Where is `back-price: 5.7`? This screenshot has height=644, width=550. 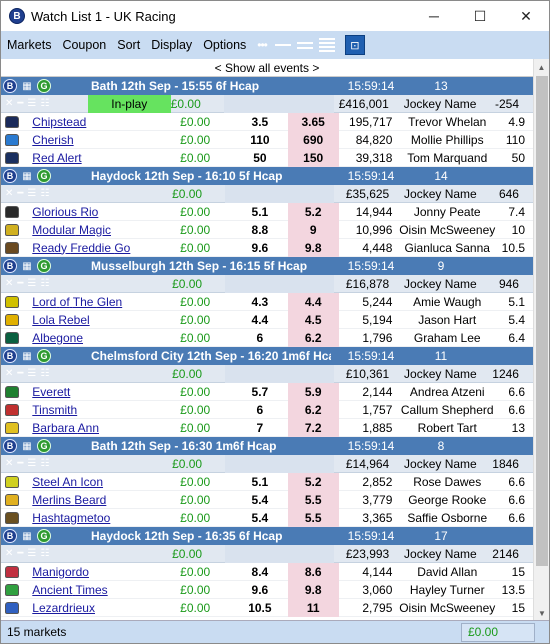 back-price: 5.7 is located at coordinates (260, 391).